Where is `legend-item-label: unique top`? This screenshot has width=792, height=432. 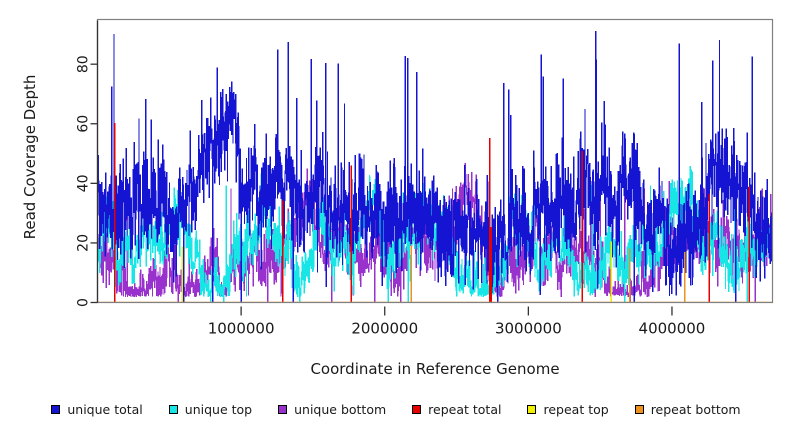 legend-item-label: unique top is located at coordinates (218, 409).